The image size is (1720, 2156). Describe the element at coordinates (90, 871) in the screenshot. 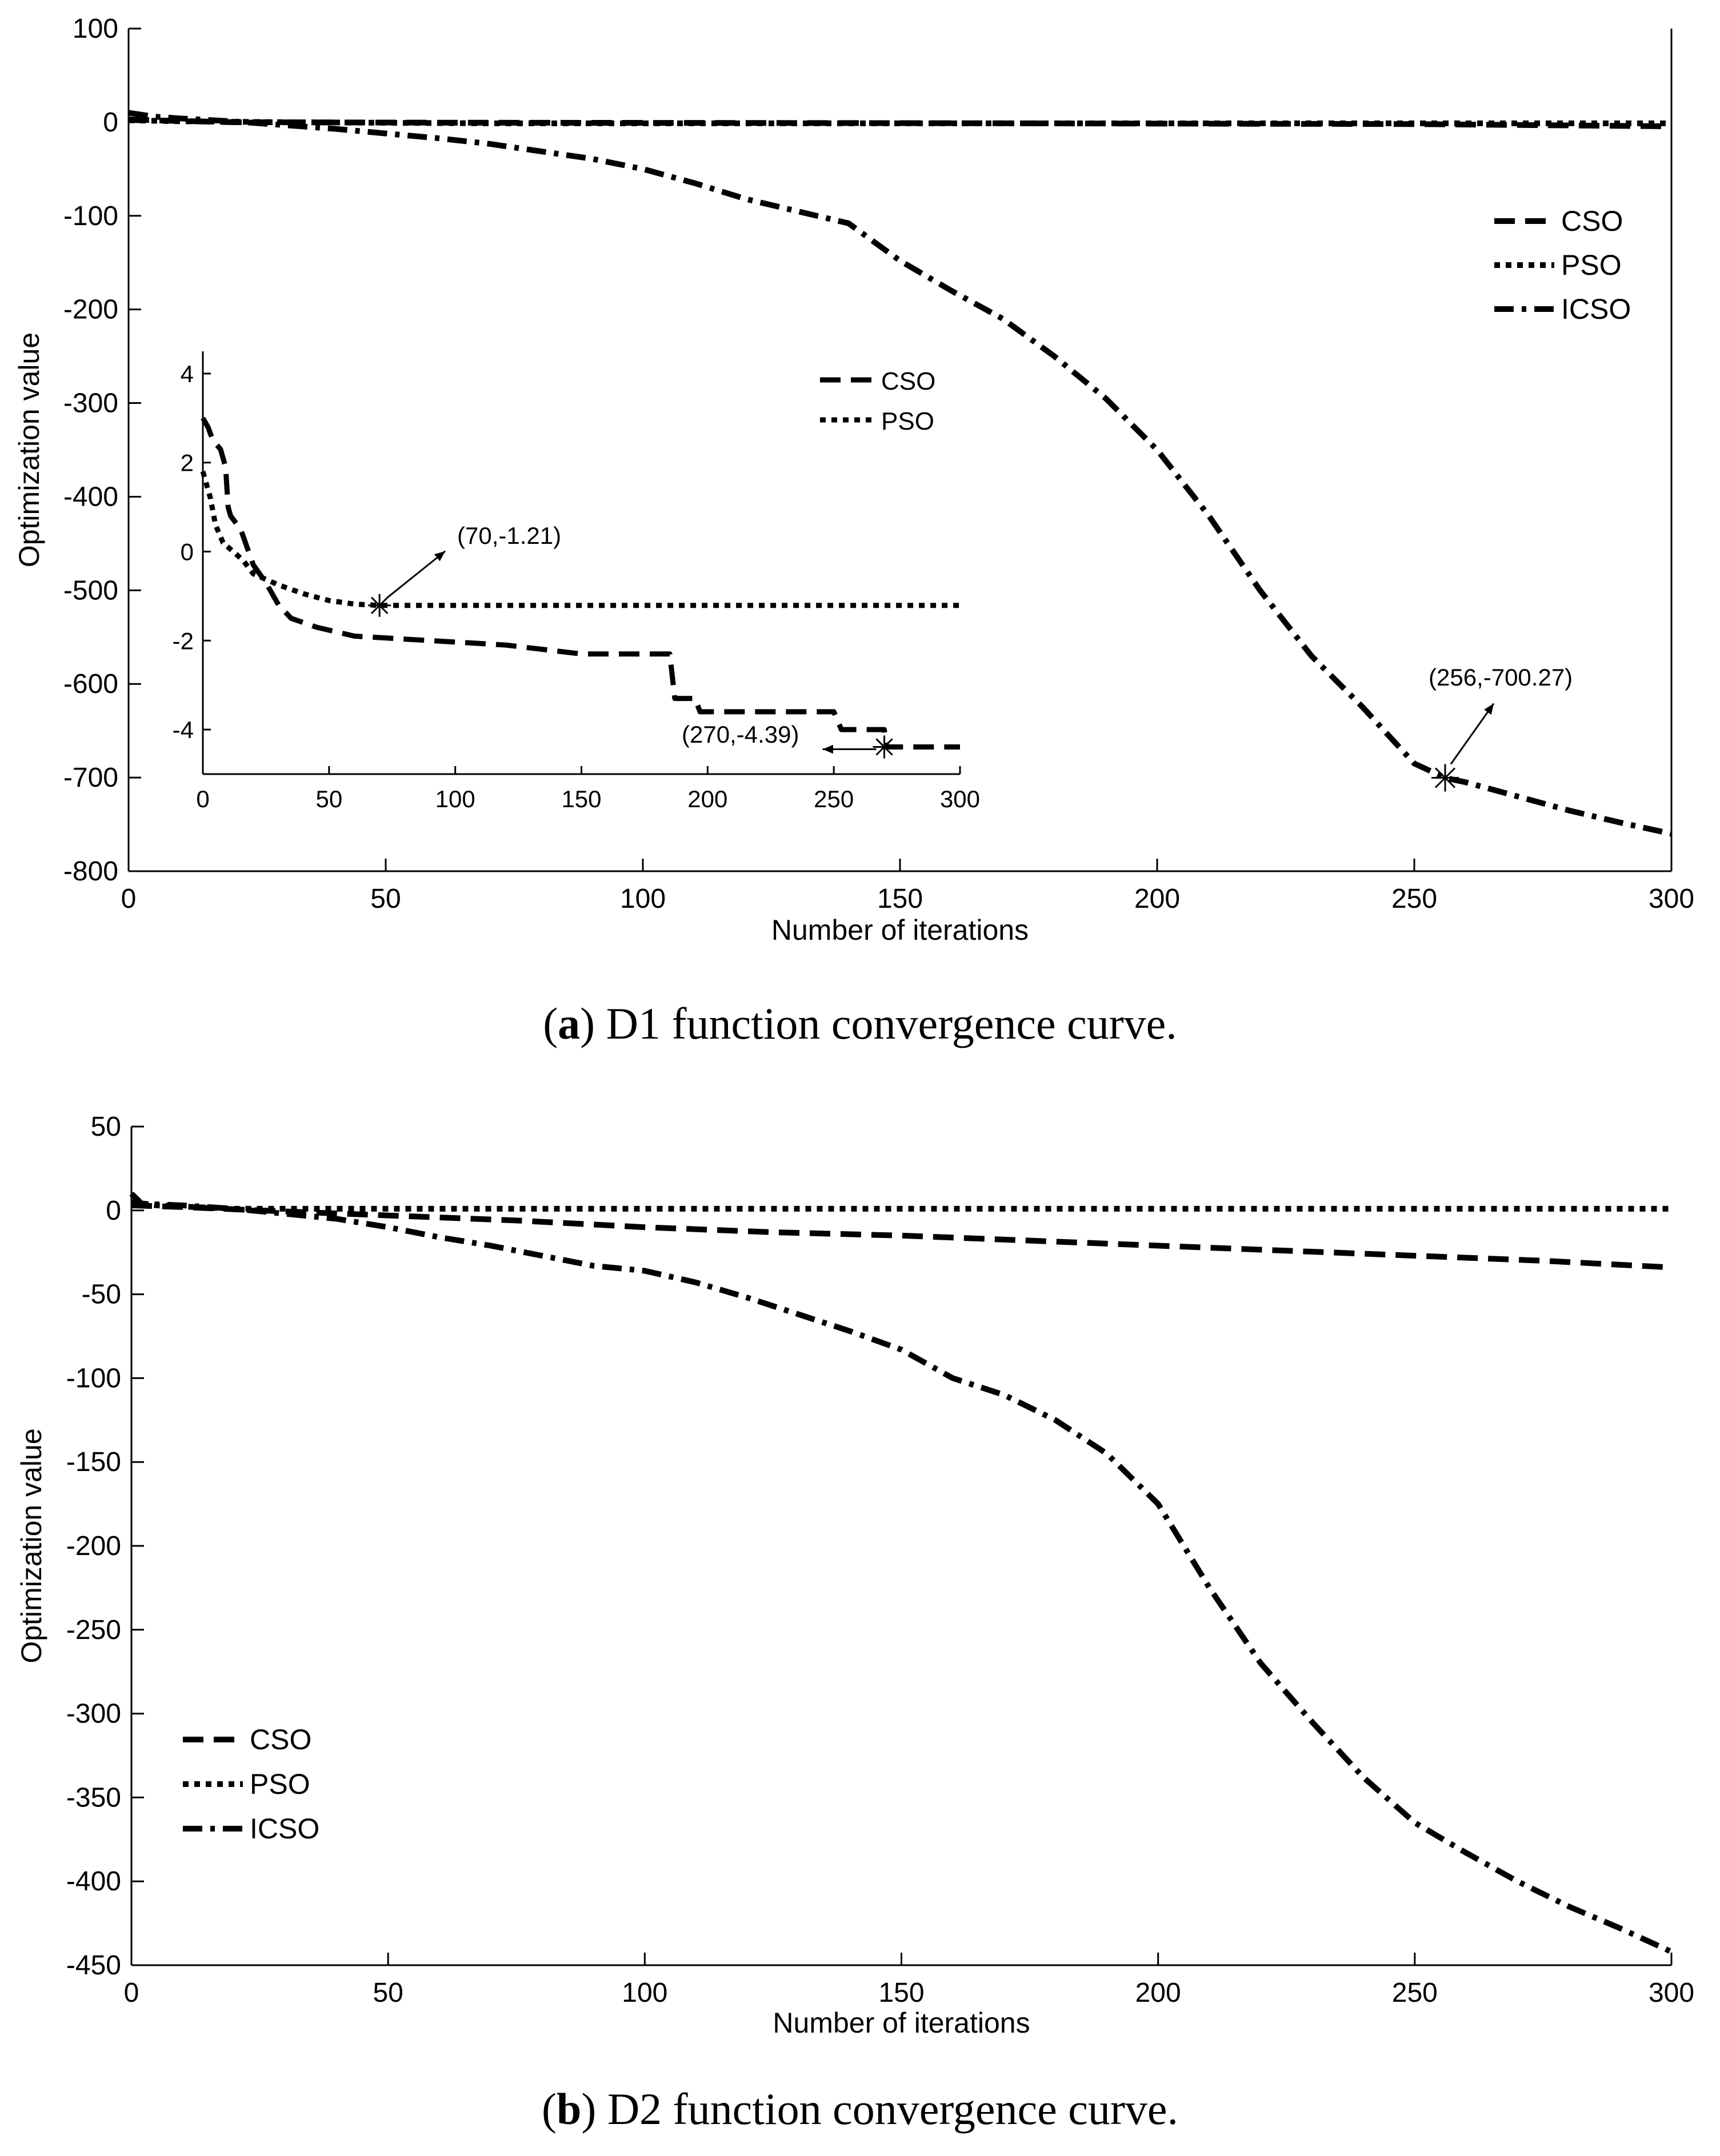

I see `d1-y-tick-label: -800` at that location.